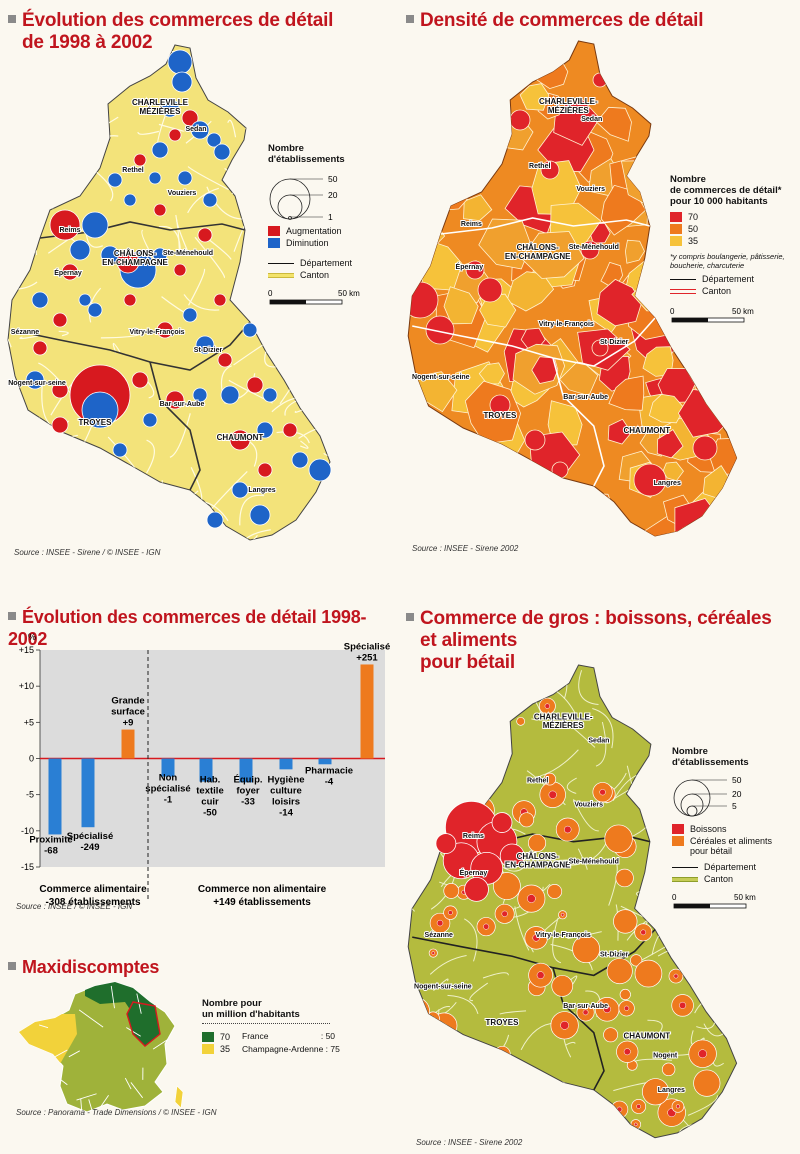  Describe the element at coordinates (734, 229) in the screenshot. I see `class-row-50: 50` at that location.